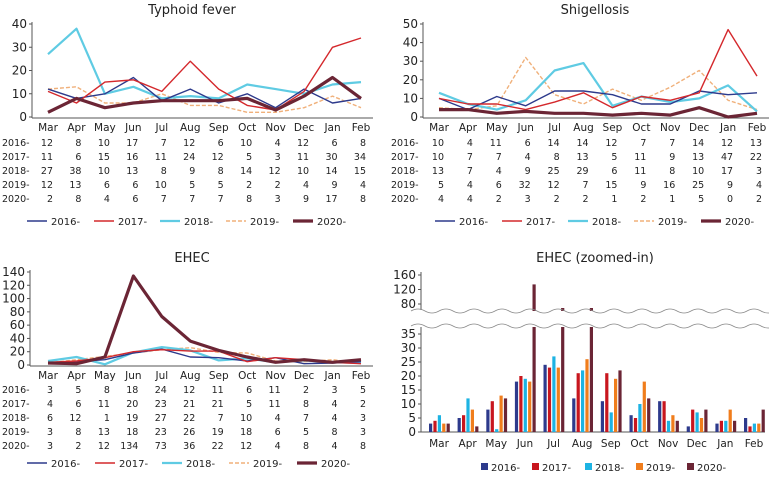  I want to click on bar-2020, so click(705, 421).